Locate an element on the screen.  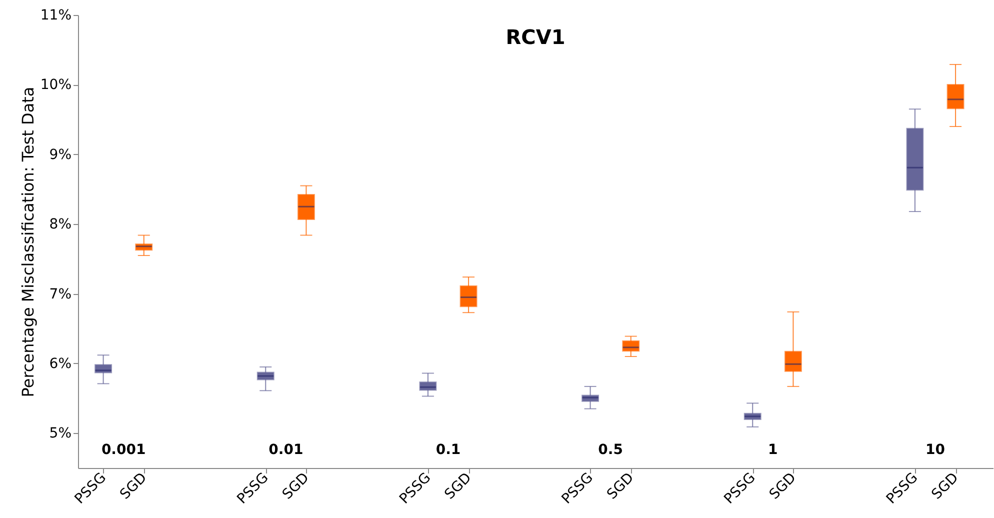
annotation: 10 is located at coordinates (936, 450).